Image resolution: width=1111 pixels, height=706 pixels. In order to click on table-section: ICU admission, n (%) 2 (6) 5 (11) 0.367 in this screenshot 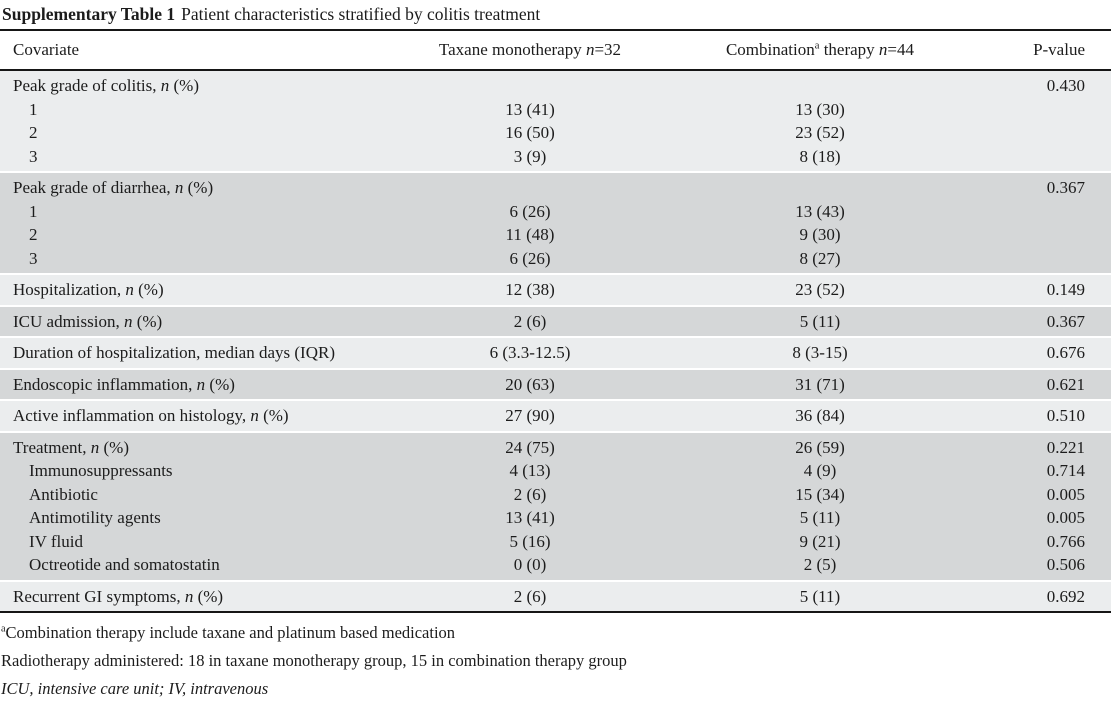, I will do `click(555, 321)`.